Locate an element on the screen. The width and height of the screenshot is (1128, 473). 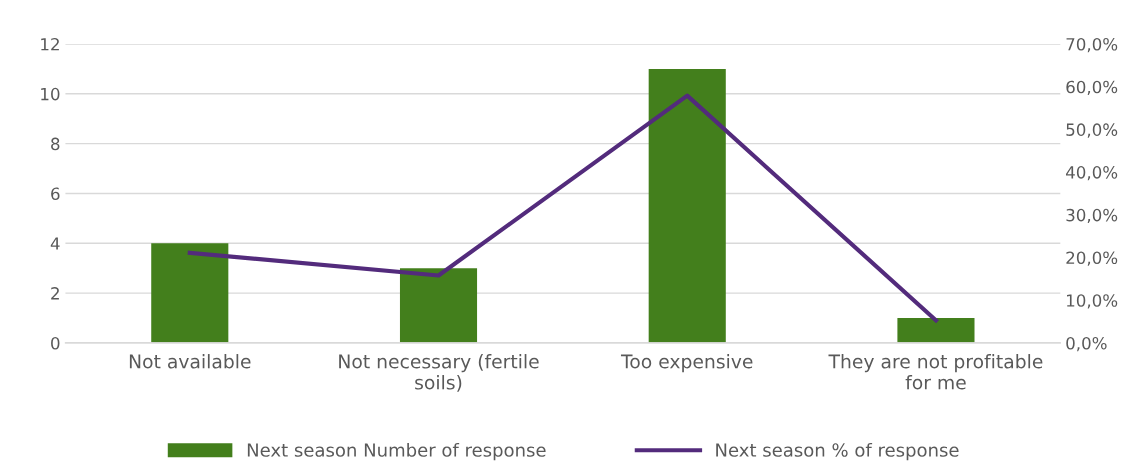
y2-tick-label: 60,0% is located at coordinates (1092, 87).